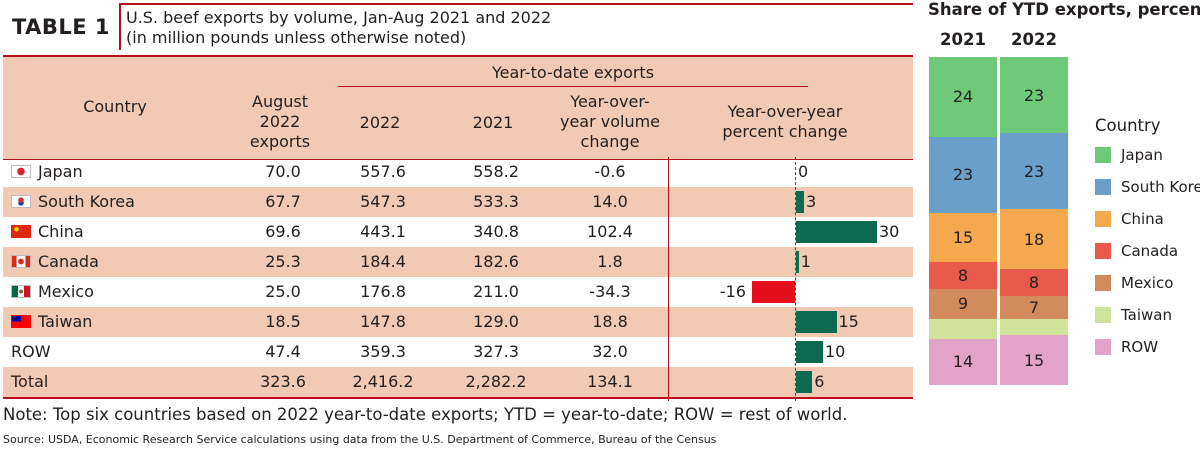 The width and height of the screenshot is (1200, 450). What do you see at coordinates (383, 291) in the screenshot?
I see `row-2022: 176.8` at bounding box center [383, 291].